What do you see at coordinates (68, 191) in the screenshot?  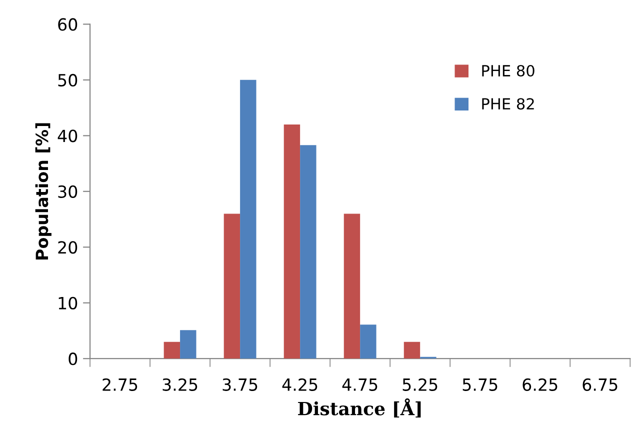 I see `y-tick-label: 30` at bounding box center [68, 191].